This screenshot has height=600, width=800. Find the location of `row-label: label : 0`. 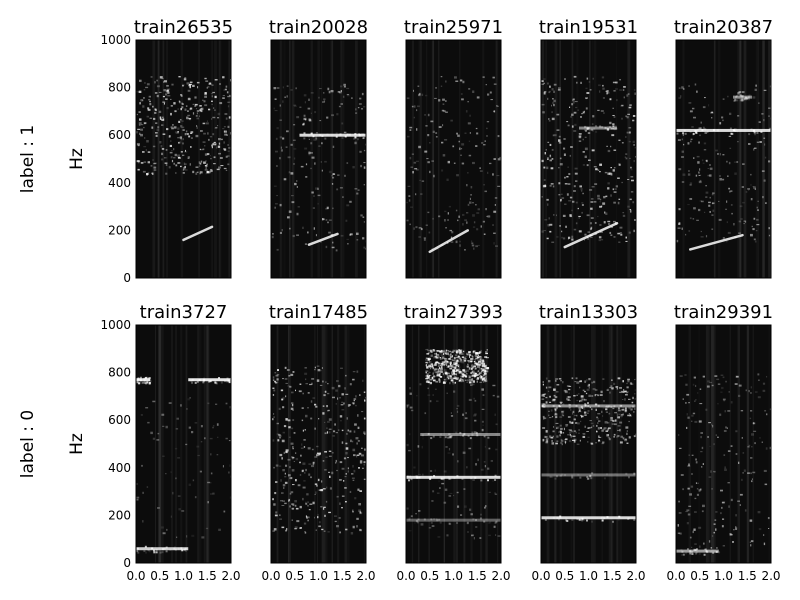

row-label: label : 0 is located at coordinates (28, 444).